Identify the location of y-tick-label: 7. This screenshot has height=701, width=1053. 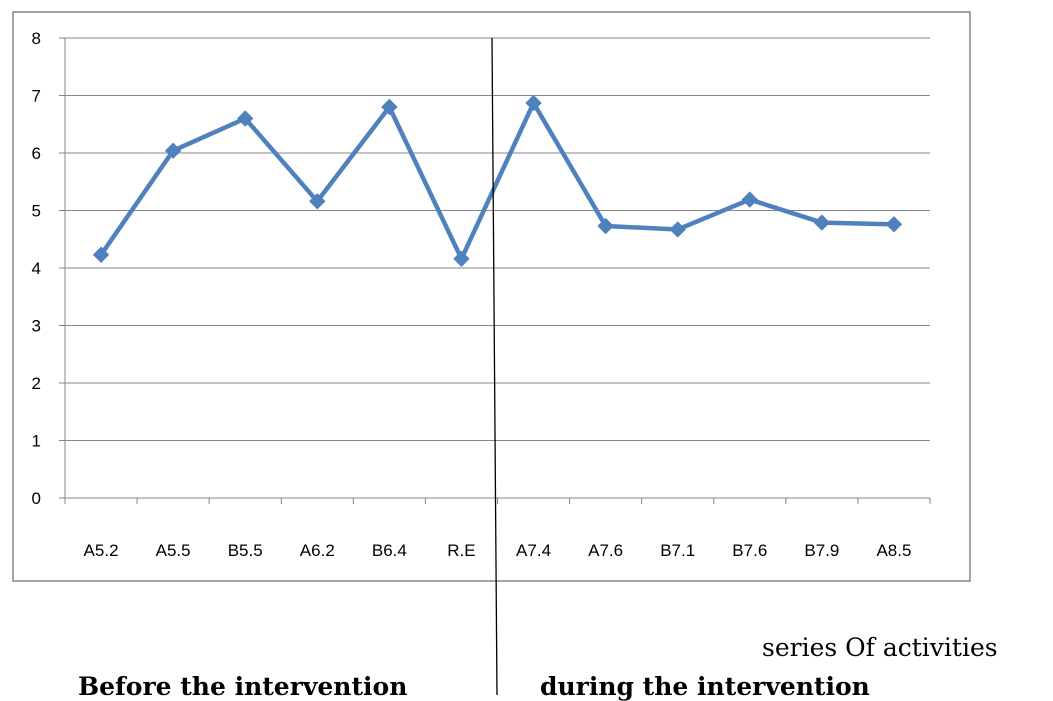
(36, 96).